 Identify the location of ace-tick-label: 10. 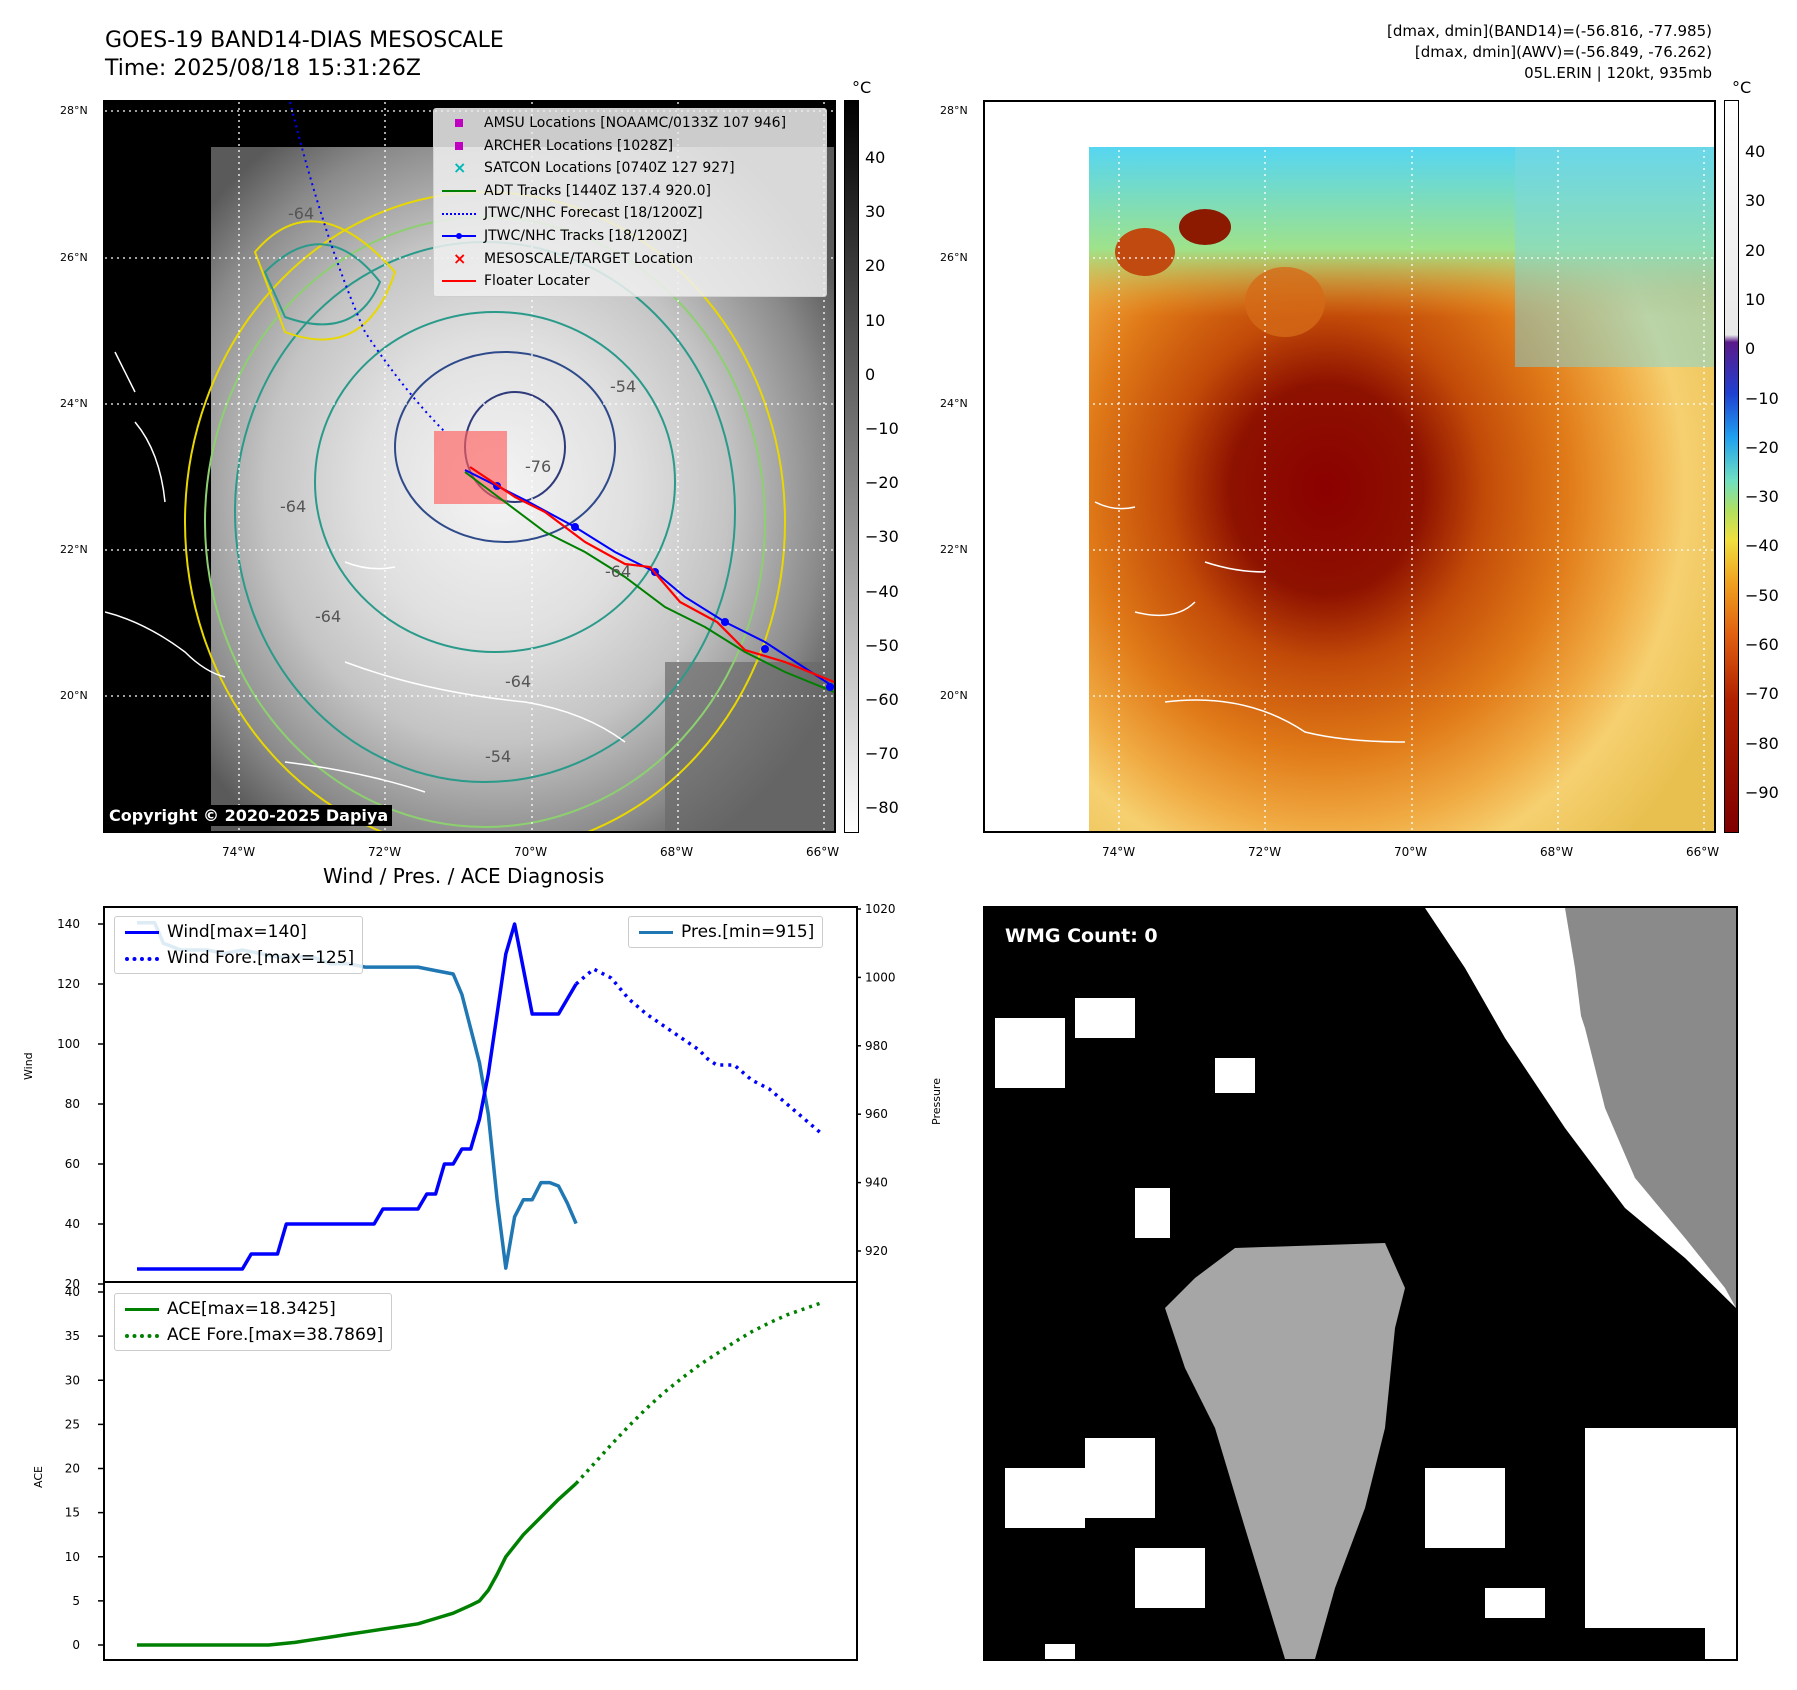
(72, 1557).